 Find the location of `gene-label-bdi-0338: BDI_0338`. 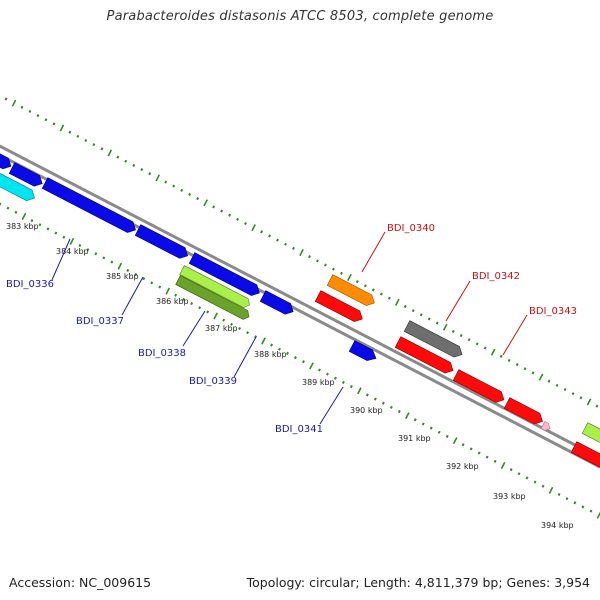

gene-label-bdi-0338: BDI_0338 is located at coordinates (162, 353).